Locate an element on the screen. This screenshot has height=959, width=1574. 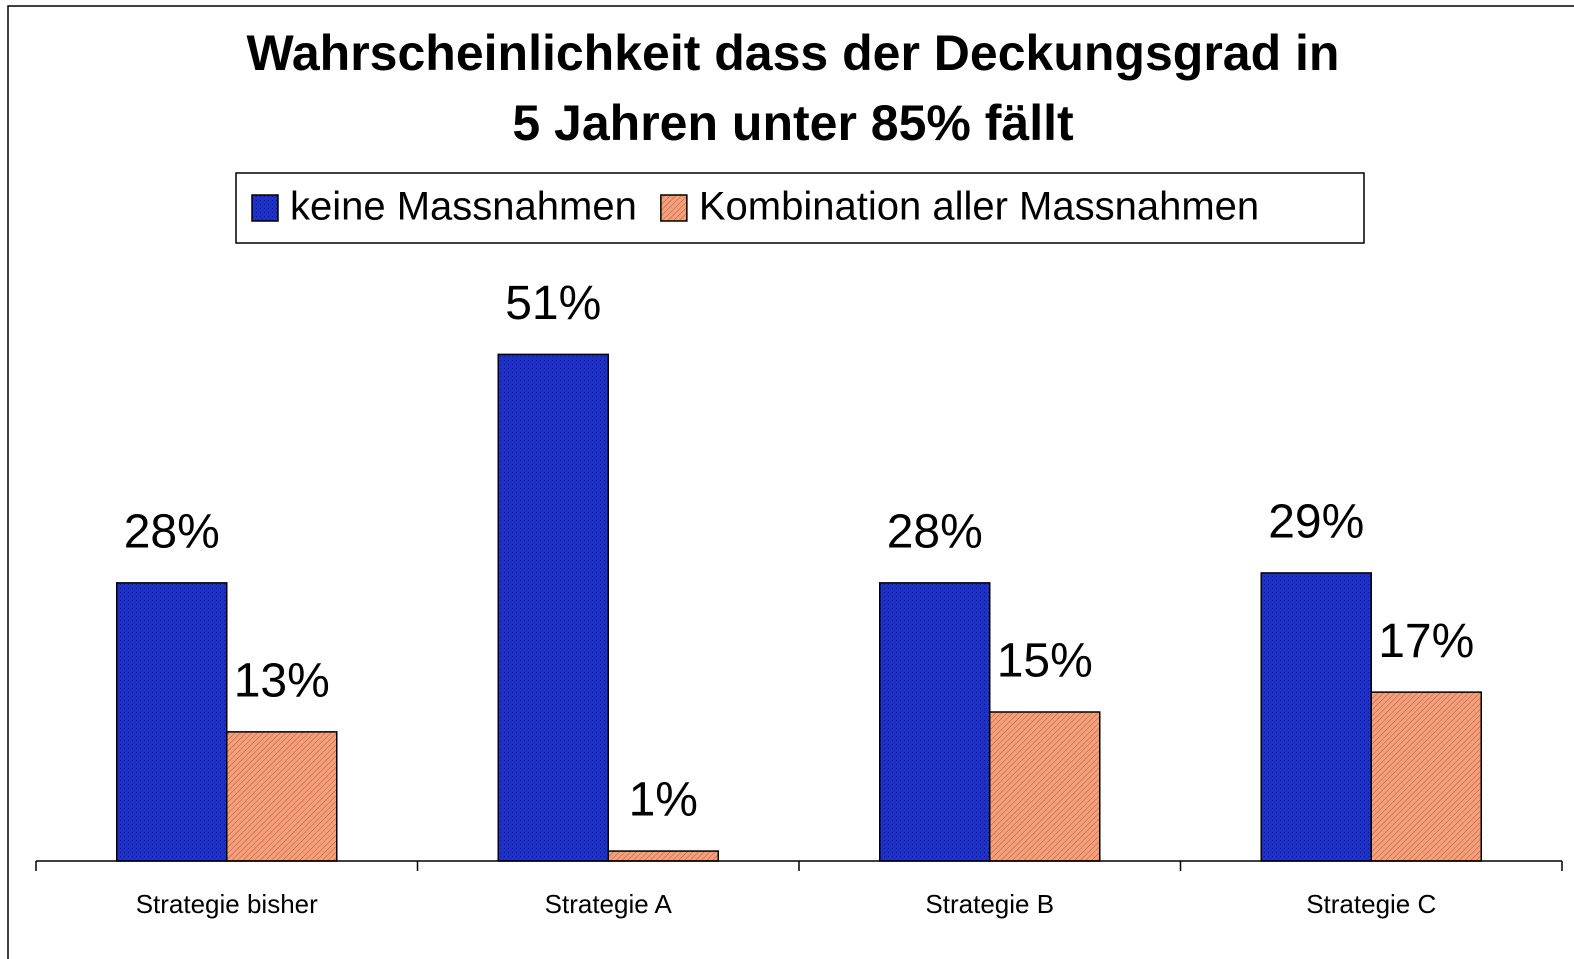
data-label: 29% is located at coordinates (1316, 522).